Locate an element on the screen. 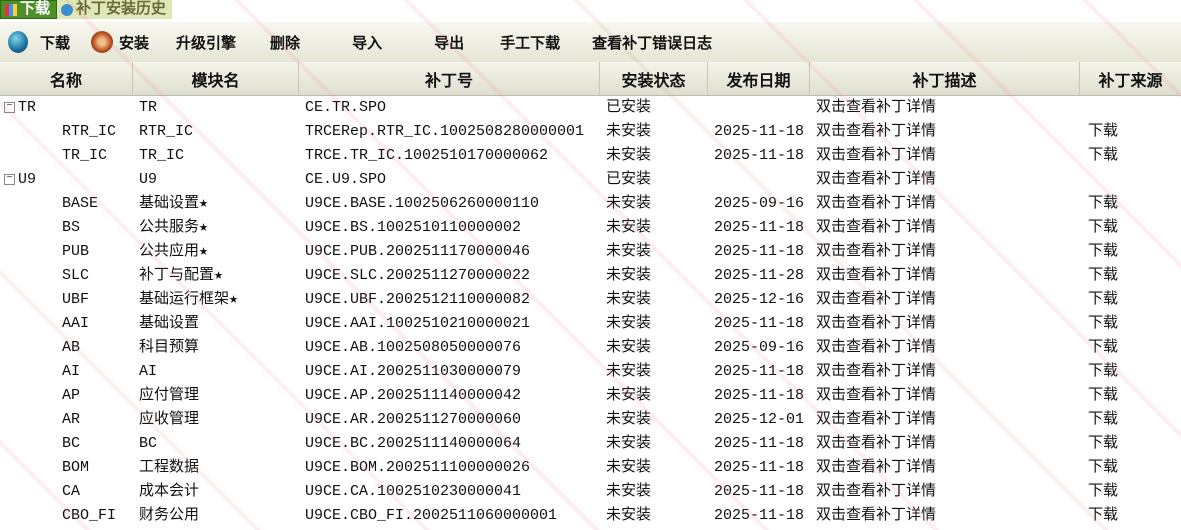 Image resolution: width=1181 pixels, height=530 pixels. tree-group-row: − TR TR CE.TR.SPO 已安装 双击查看补丁详情 is located at coordinates (590, 108).